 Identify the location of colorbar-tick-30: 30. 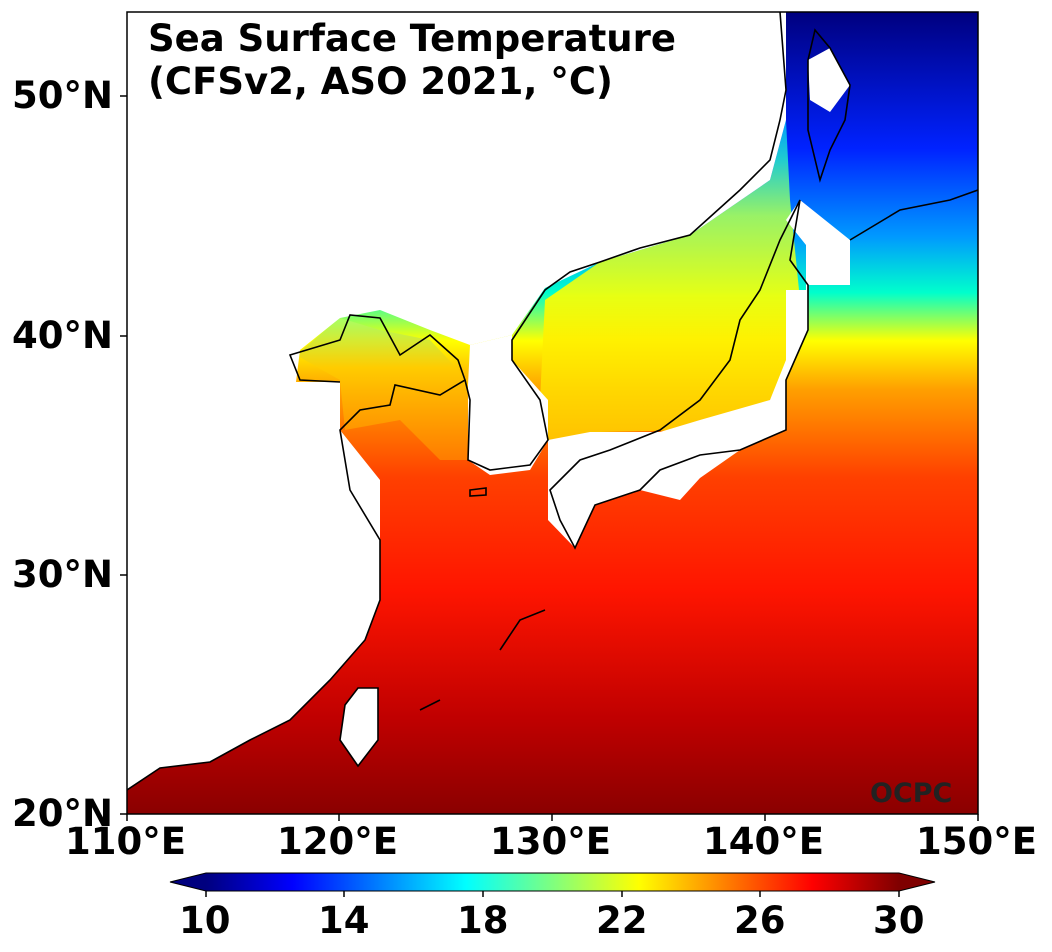
(899, 920).